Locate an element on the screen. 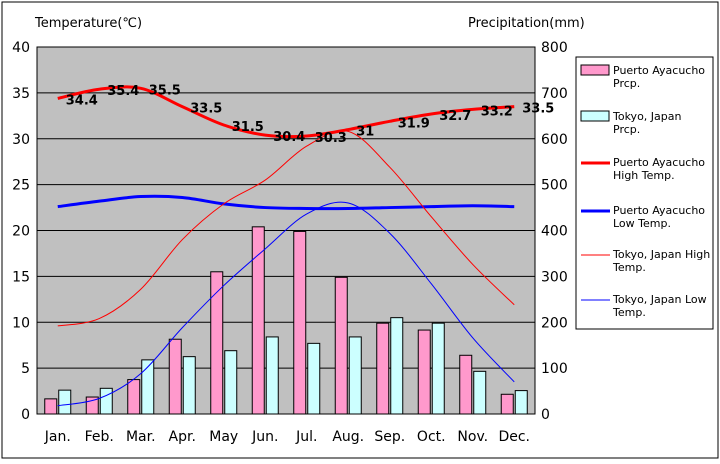 Image resolution: width=720 pixels, height=464 pixels. right-tick-label: 400 is located at coordinates (554, 232).